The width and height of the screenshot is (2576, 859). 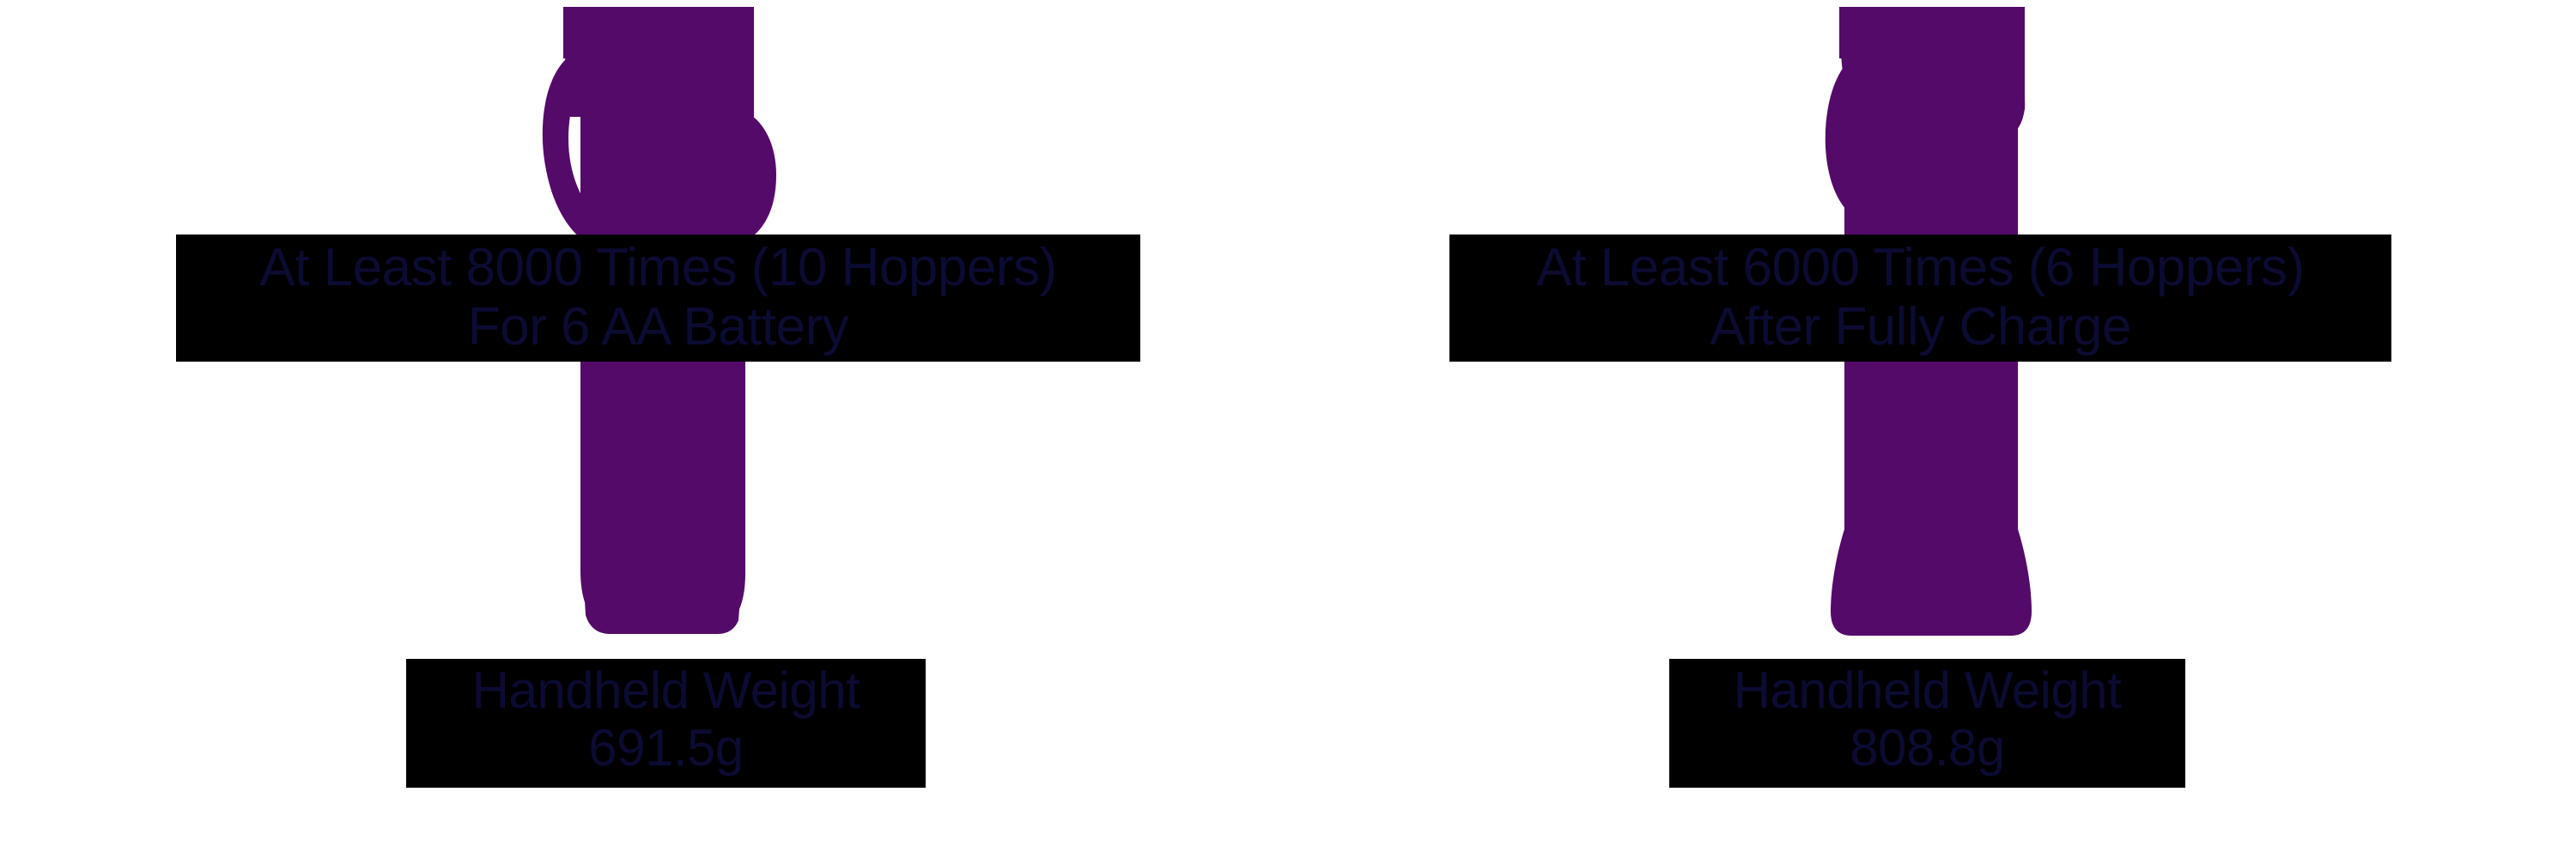 I want to click on weight-caption-right: Handheld Weight 808.8g, so click(x=1927, y=718).